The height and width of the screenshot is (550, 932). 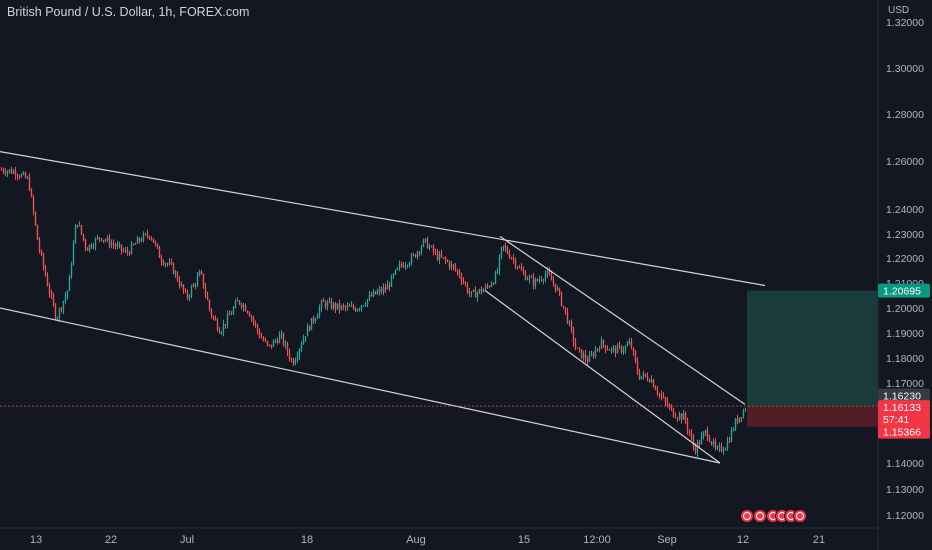 What do you see at coordinates (812, 416) in the screenshot?
I see `loss-zone` at bounding box center [812, 416].